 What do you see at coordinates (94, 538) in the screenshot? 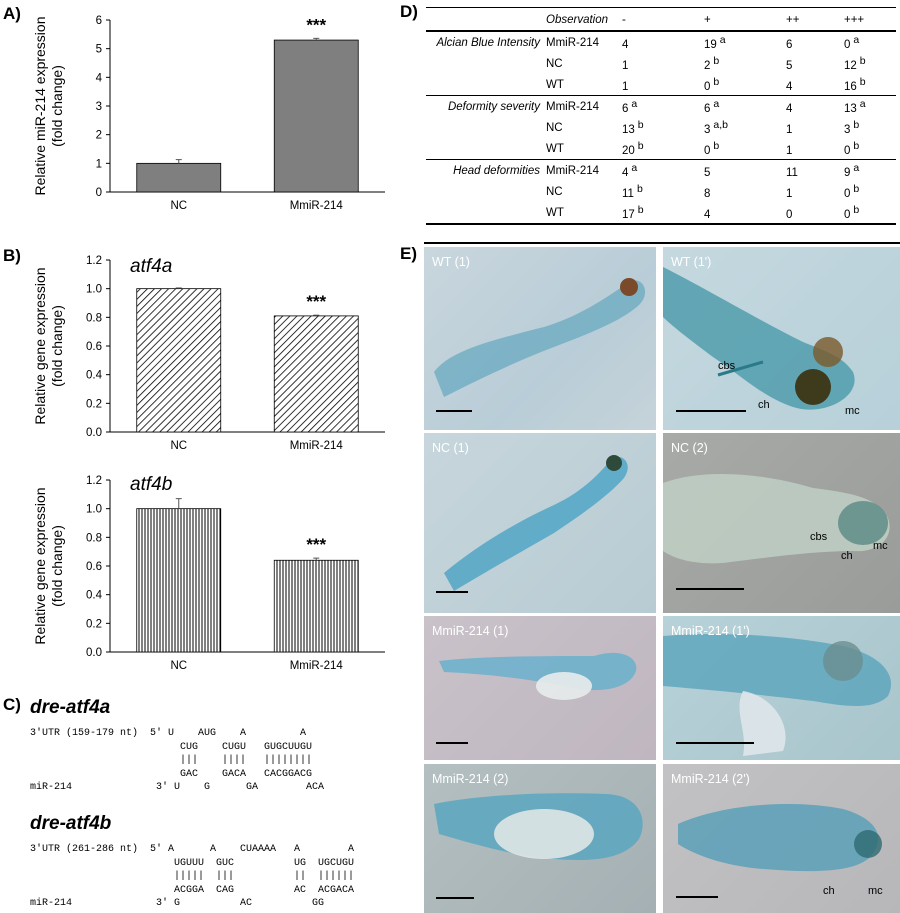
I see `y-tick-label: 0.8` at bounding box center [94, 538].